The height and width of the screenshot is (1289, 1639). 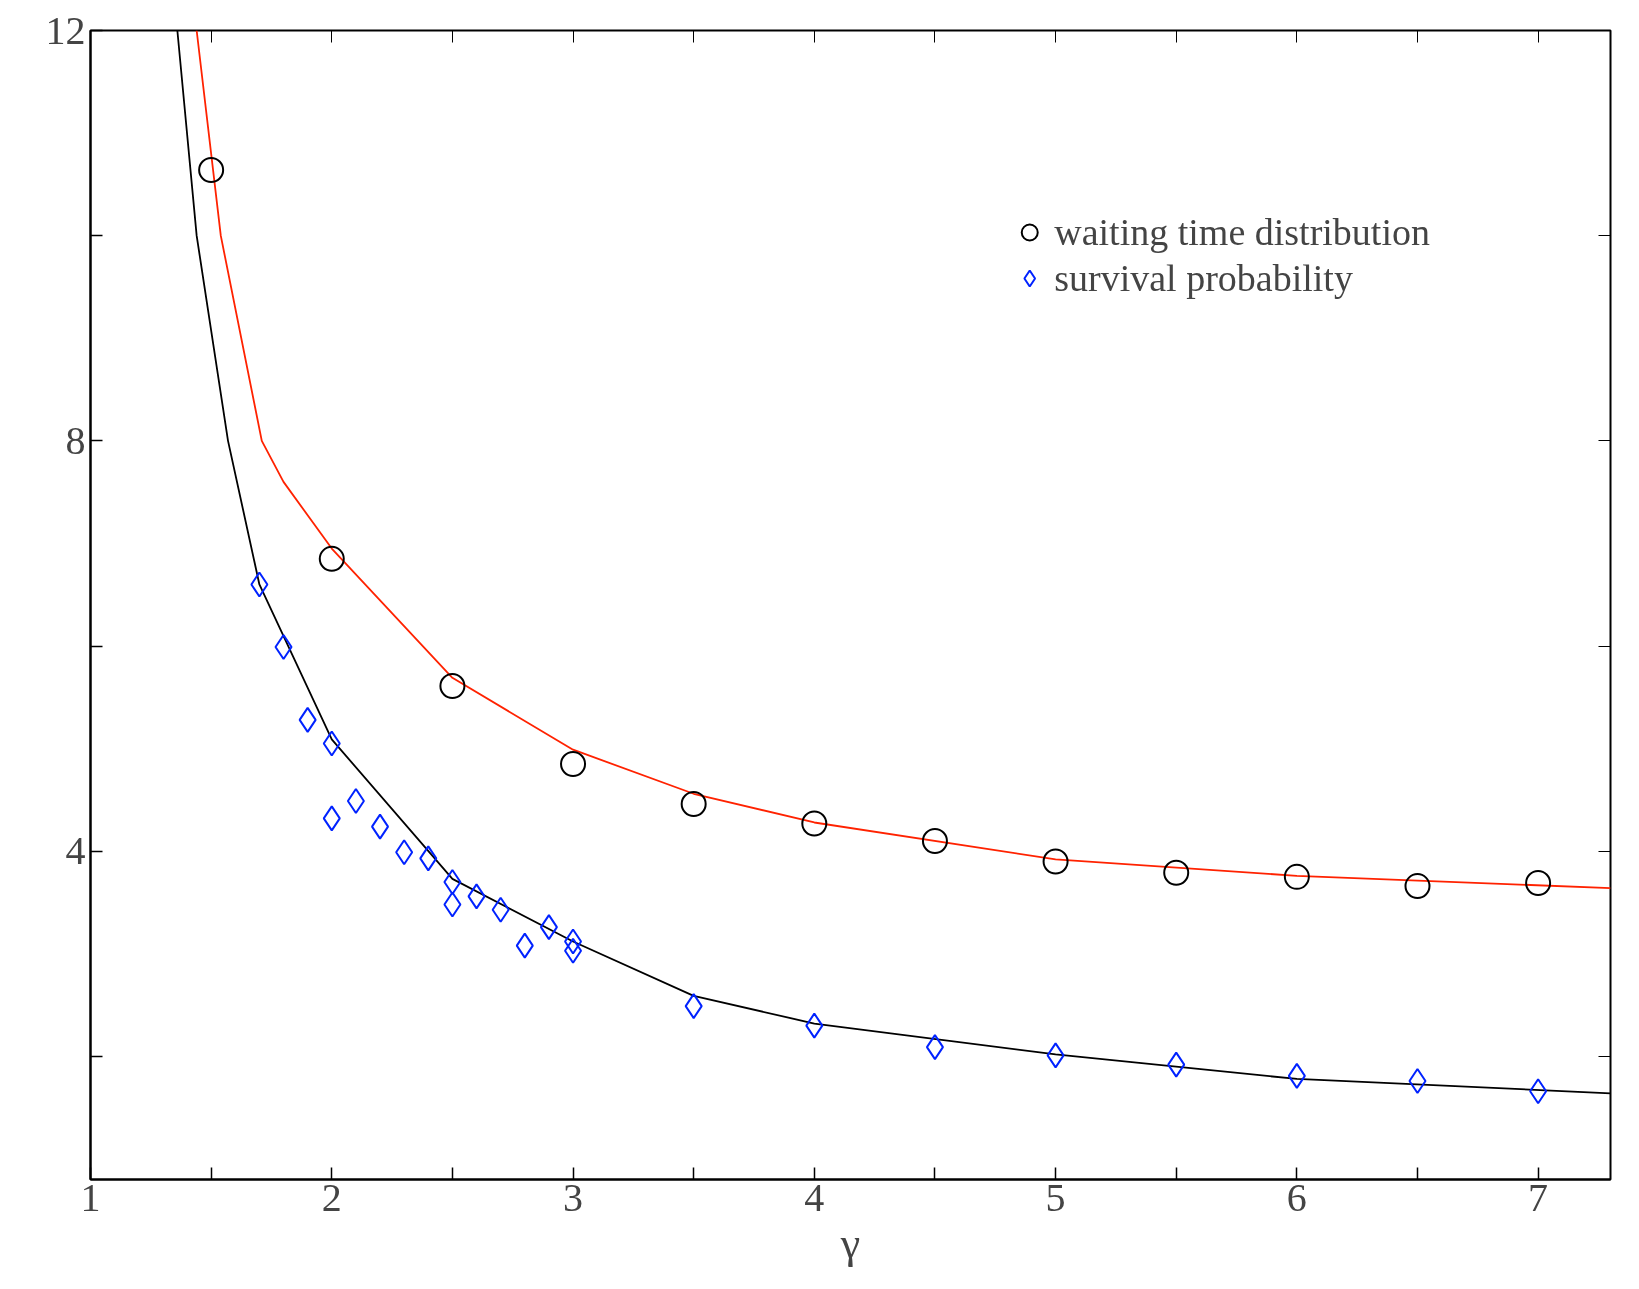 What do you see at coordinates (331, 1197) in the screenshot?
I see `x-tick-label: 2` at bounding box center [331, 1197].